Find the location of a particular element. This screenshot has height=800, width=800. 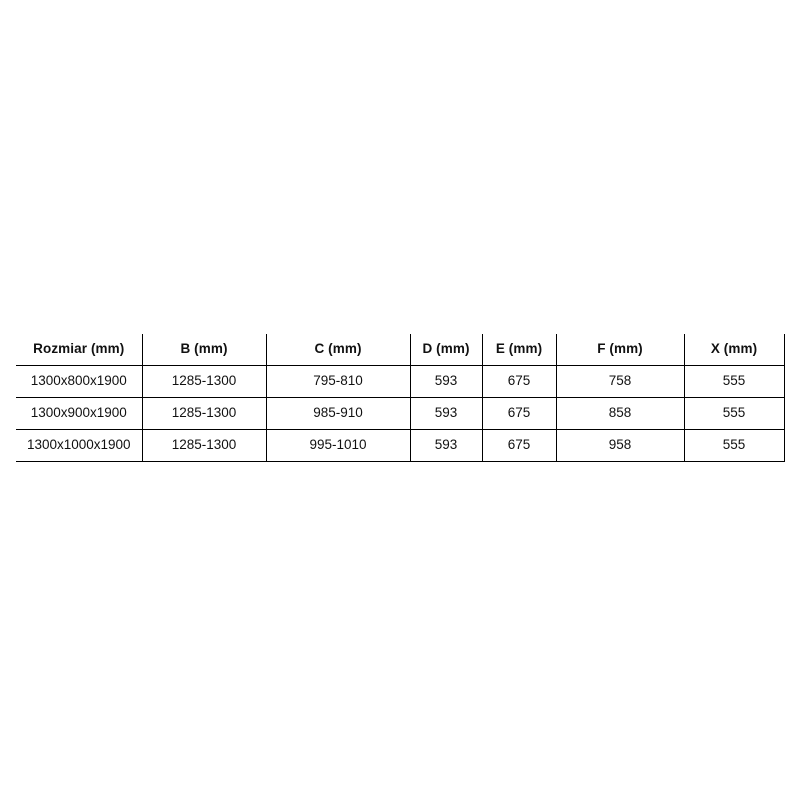

cell-c: 985-910 is located at coordinates (338, 413).